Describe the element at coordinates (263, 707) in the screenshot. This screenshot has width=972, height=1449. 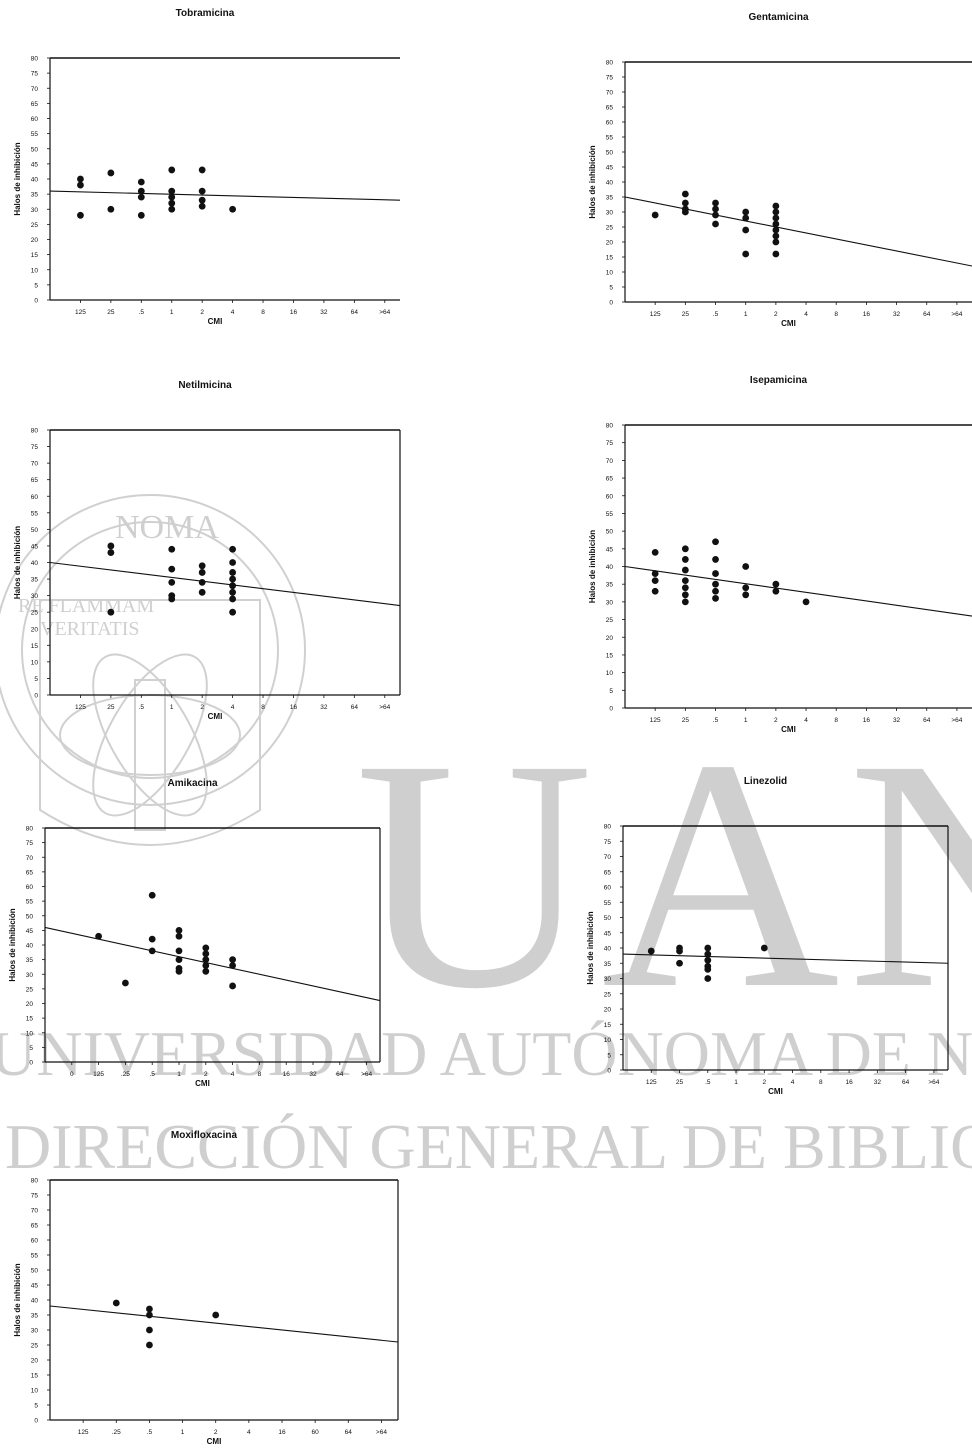
I see `x-tick-label: 8` at that location.